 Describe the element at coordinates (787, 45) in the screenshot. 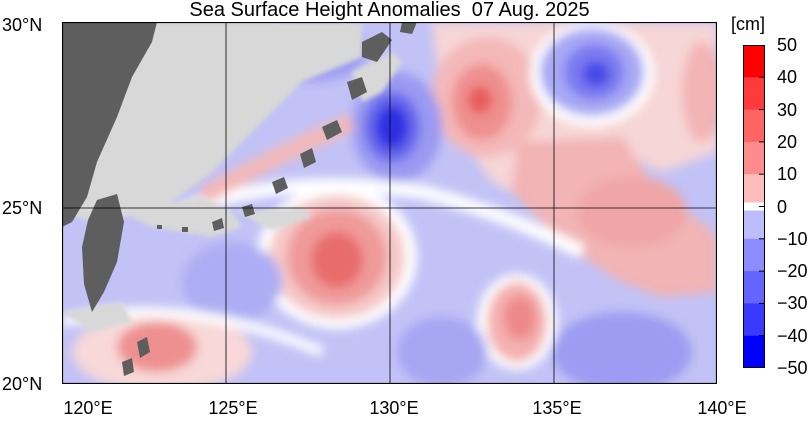

I see `colorbar-label: 50` at that location.